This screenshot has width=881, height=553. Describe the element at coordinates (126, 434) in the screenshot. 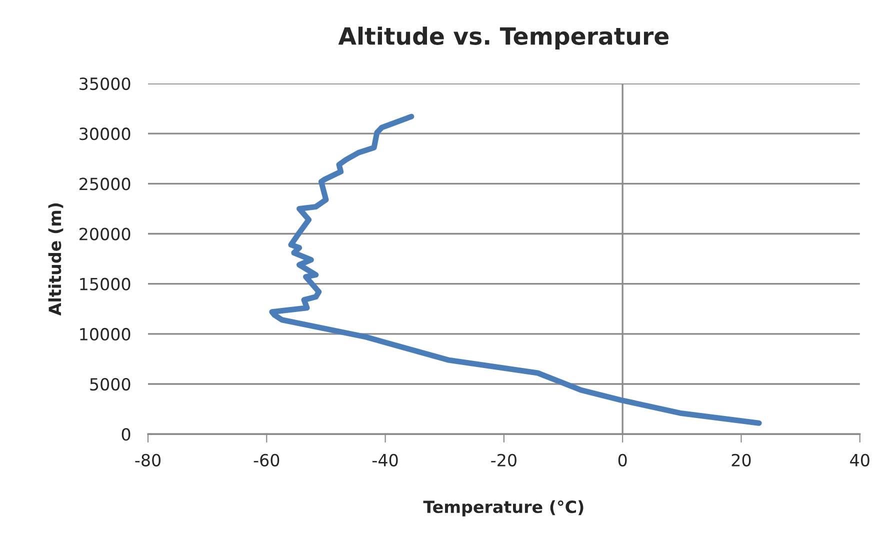

I see `y-tick-label: 0` at that location.